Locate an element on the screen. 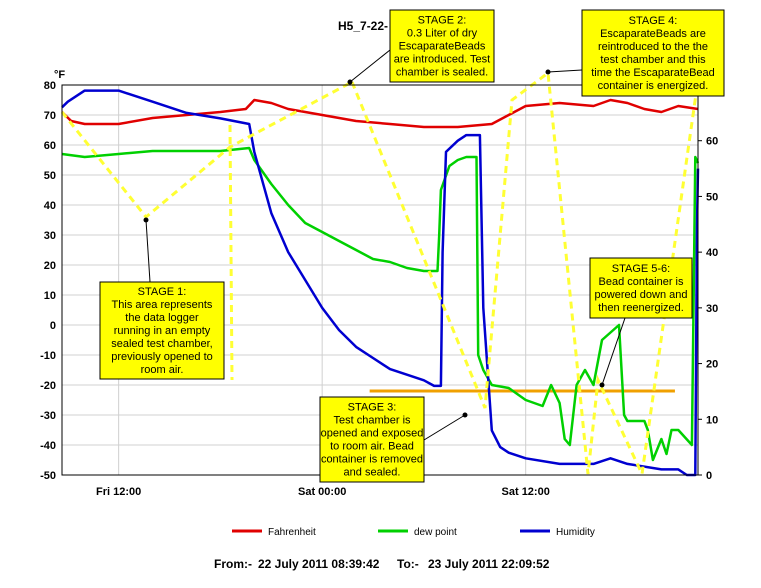  annotation-arrowhead-stage56 is located at coordinates (602, 385).